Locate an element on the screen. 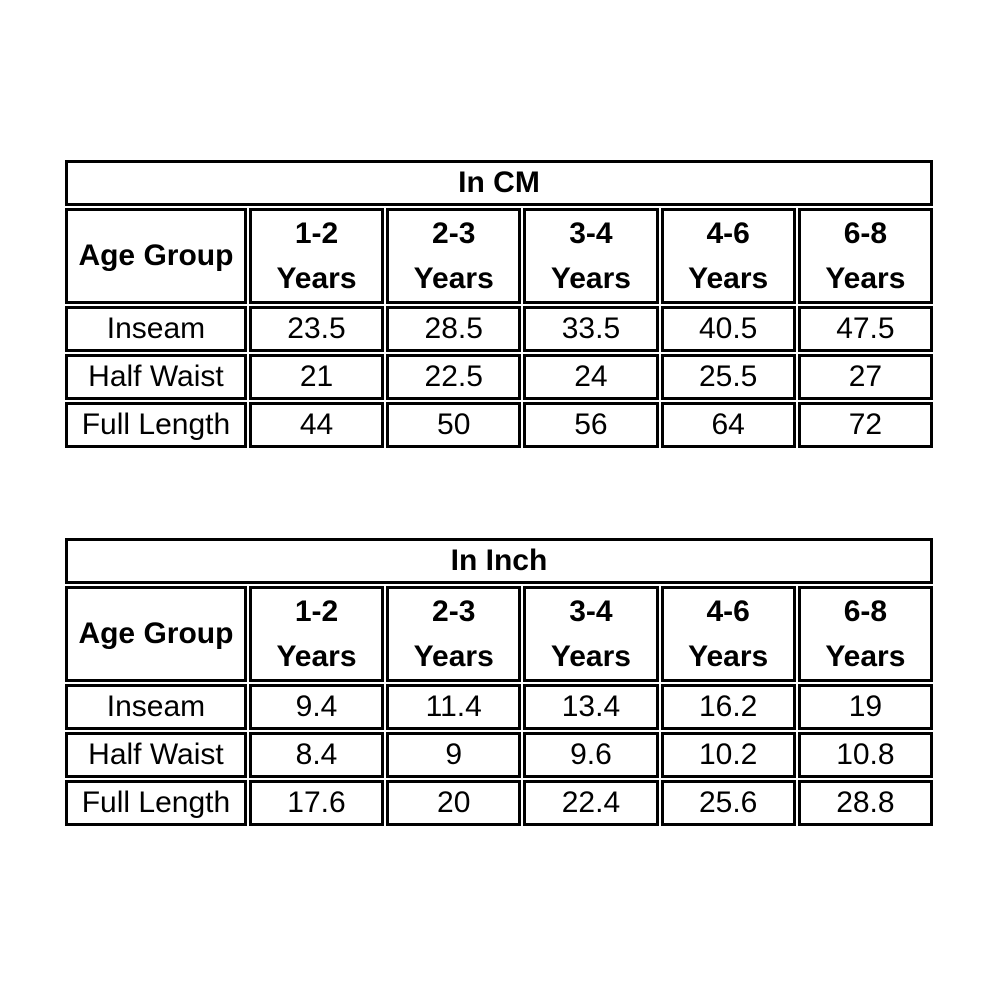  value-cell: 24 is located at coordinates (591, 377).